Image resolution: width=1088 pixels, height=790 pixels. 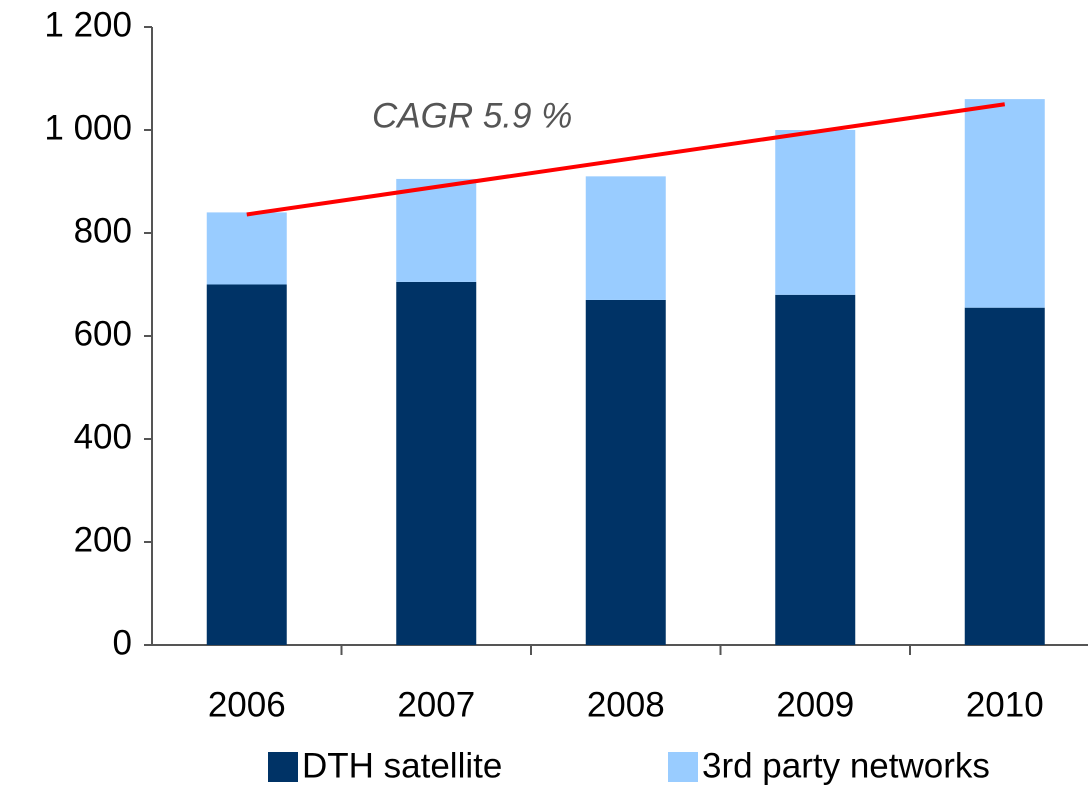 I want to click on y-tick-label: 400, so click(x=103, y=436).